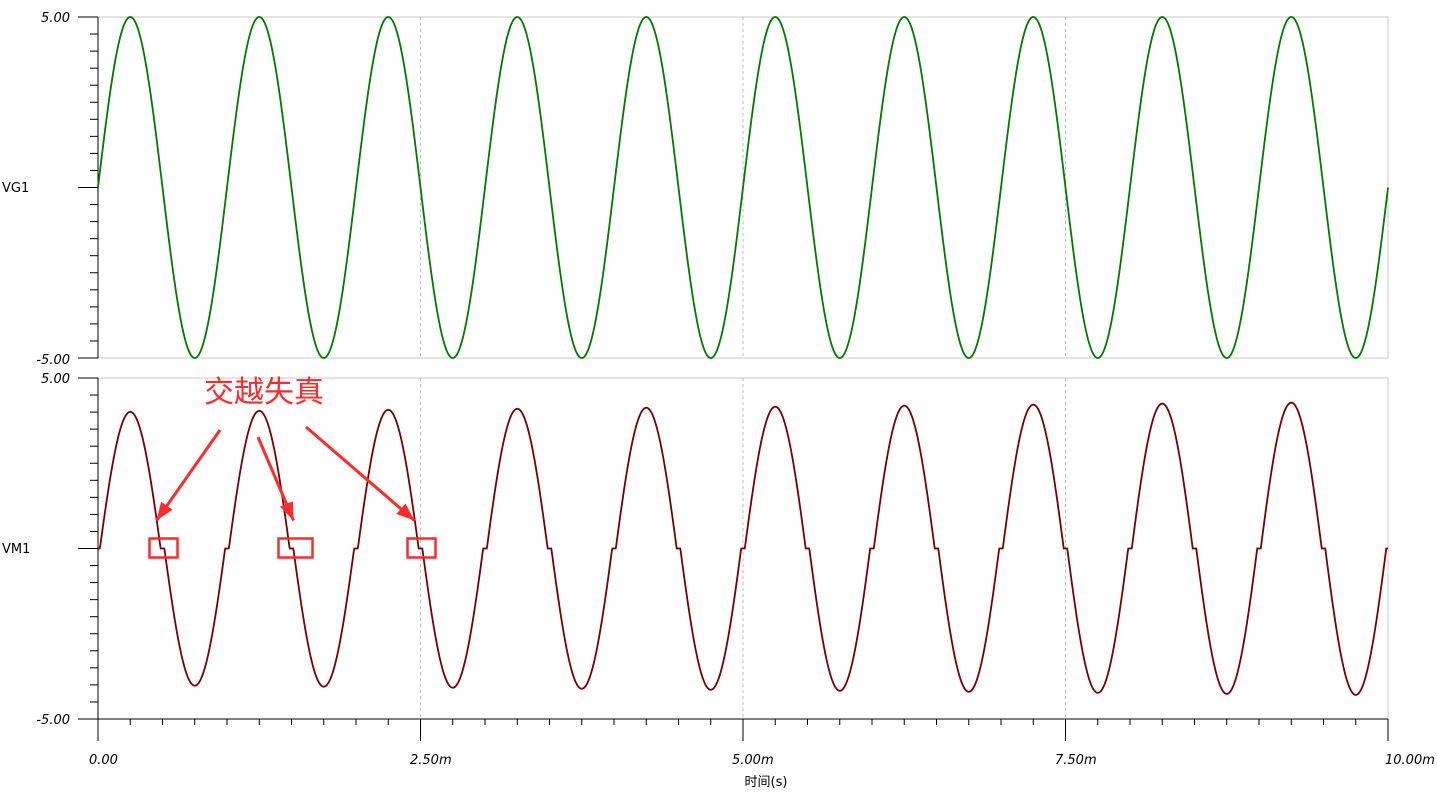  What do you see at coordinates (88, 548) in the screenshot?
I see `panel-vm1-y-ticks` at bounding box center [88, 548].